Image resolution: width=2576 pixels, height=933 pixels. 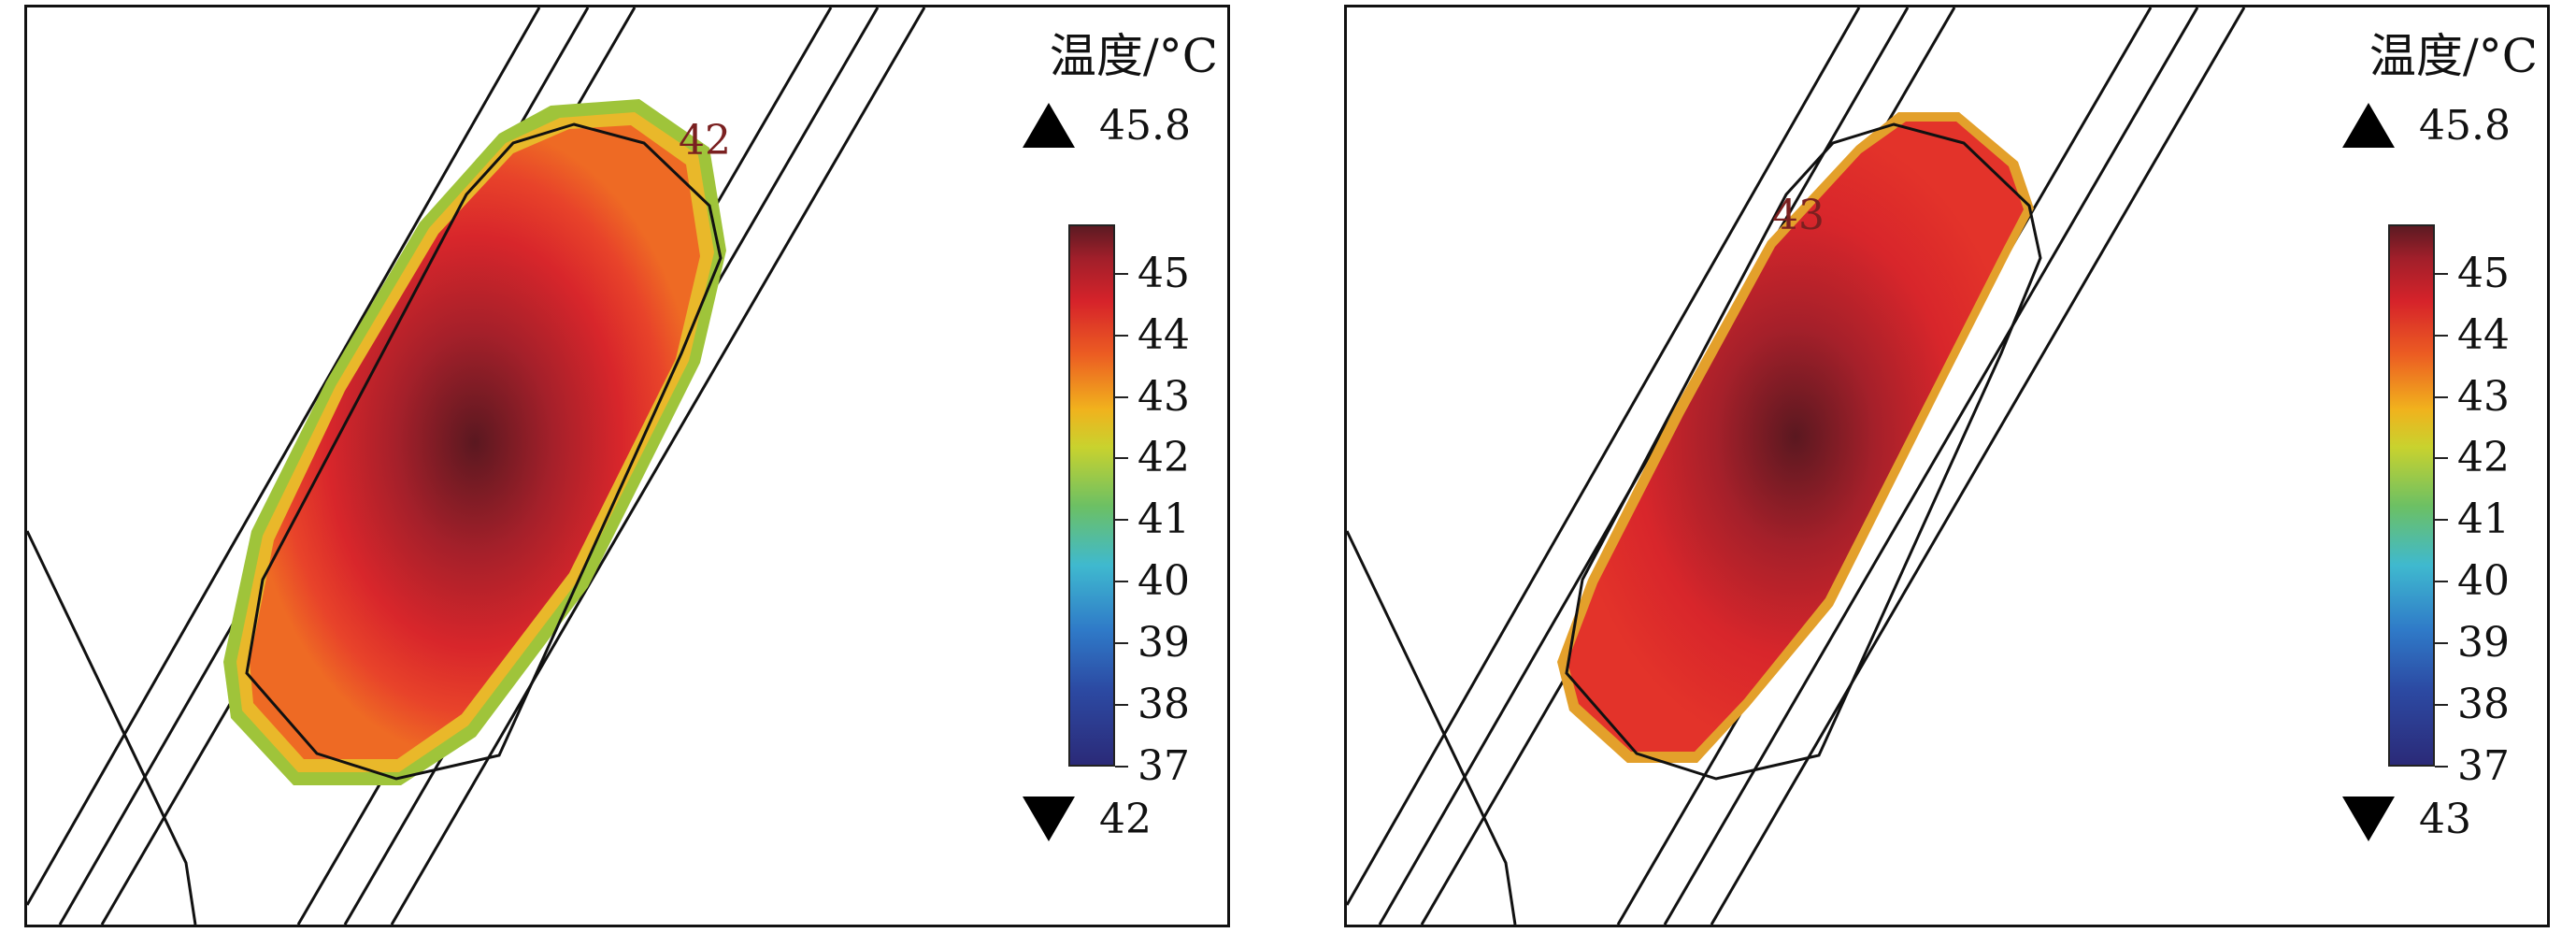 What do you see at coordinates (1087, 819) in the screenshot?
I see `min-indicator-left: 42` at bounding box center [1087, 819].